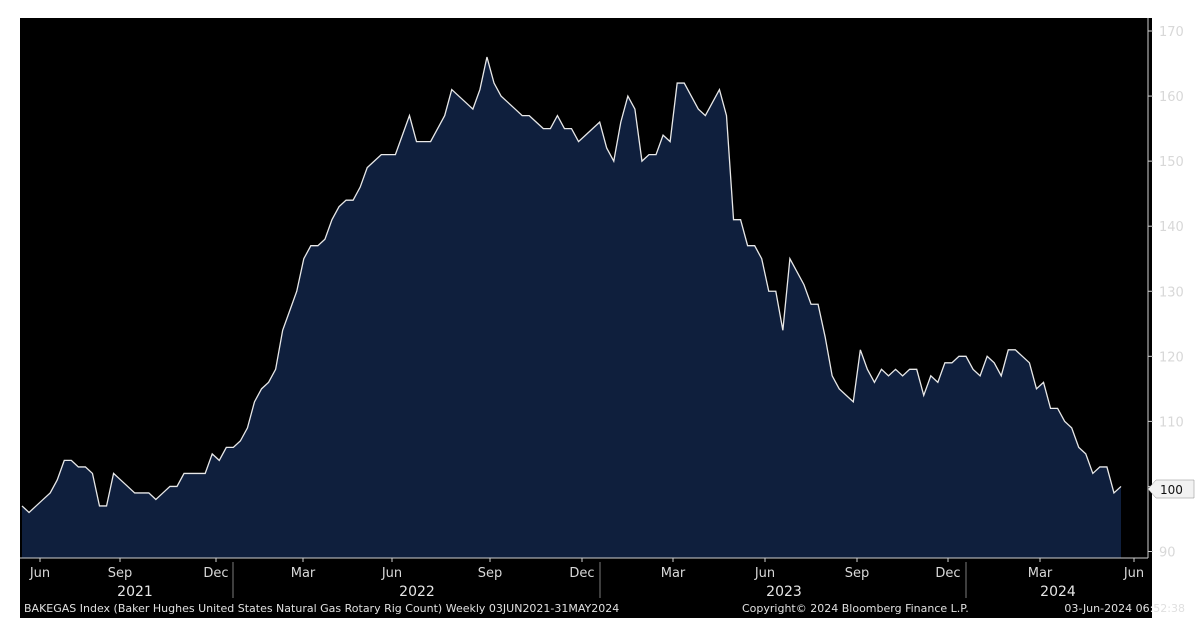  Describe the element at coordinates (1171, 422) in the screenshot. I see `y-tick-label: 110` at that location.